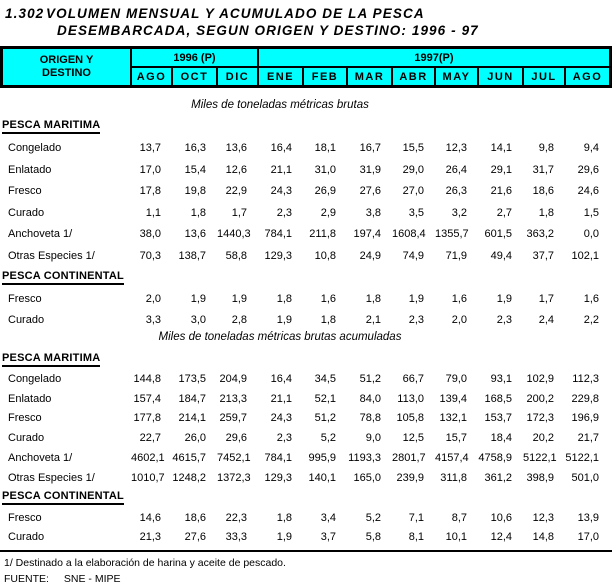 This screenshot has width=612, height=588. I want to click on value-cell-10: 1,5, so click(591, 212).